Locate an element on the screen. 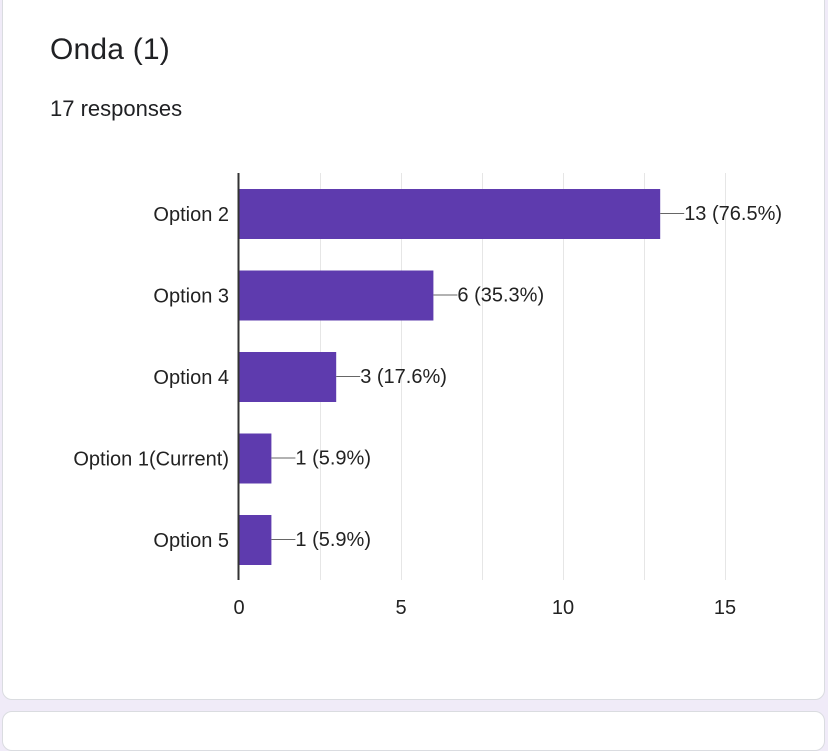 The height and width of the screenshot is (751, 828). data-label: 6 (35.3%) is located at coordinates (500, 296).